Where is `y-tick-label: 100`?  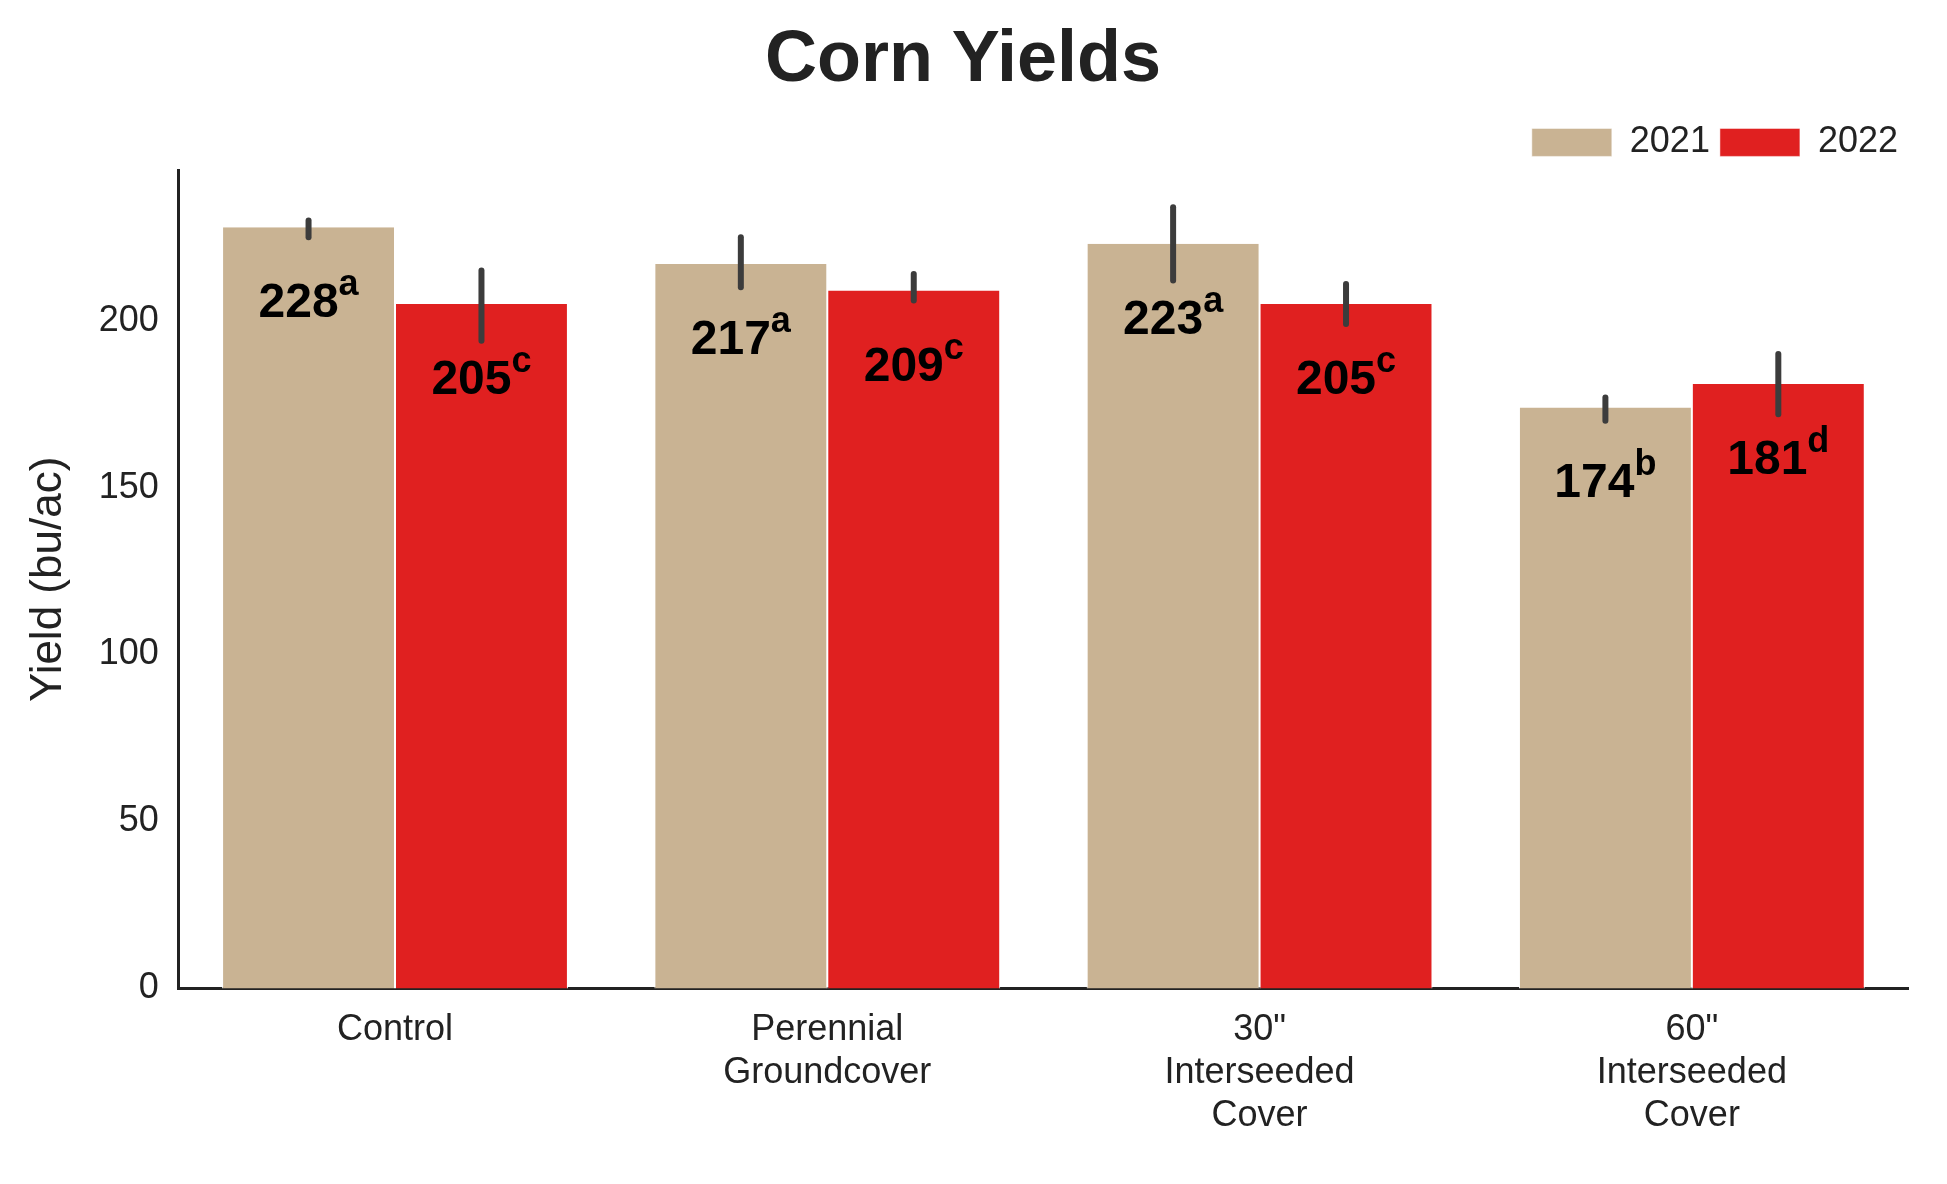 y-tick-label: 100 is located at coordinates (128, 652).